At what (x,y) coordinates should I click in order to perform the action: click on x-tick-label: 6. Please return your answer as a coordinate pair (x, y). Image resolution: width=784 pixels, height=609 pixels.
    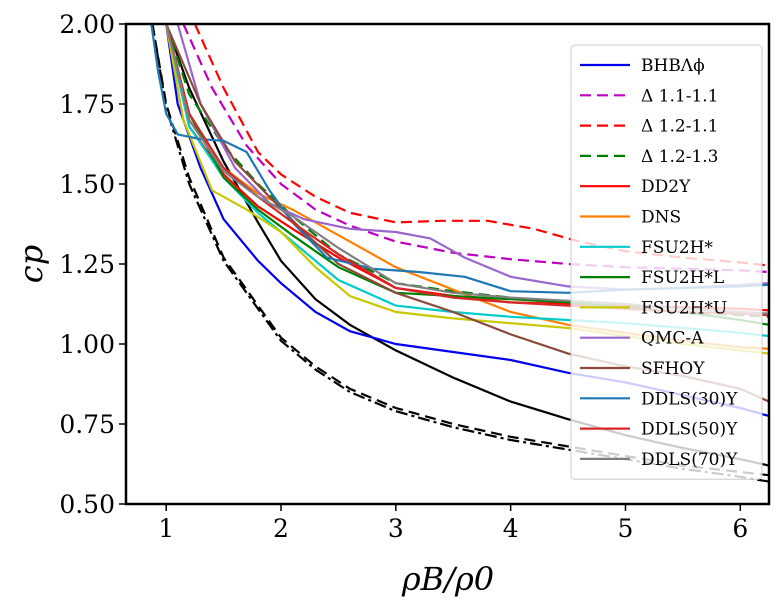
    Looking at the image, I should click on (740, 528).